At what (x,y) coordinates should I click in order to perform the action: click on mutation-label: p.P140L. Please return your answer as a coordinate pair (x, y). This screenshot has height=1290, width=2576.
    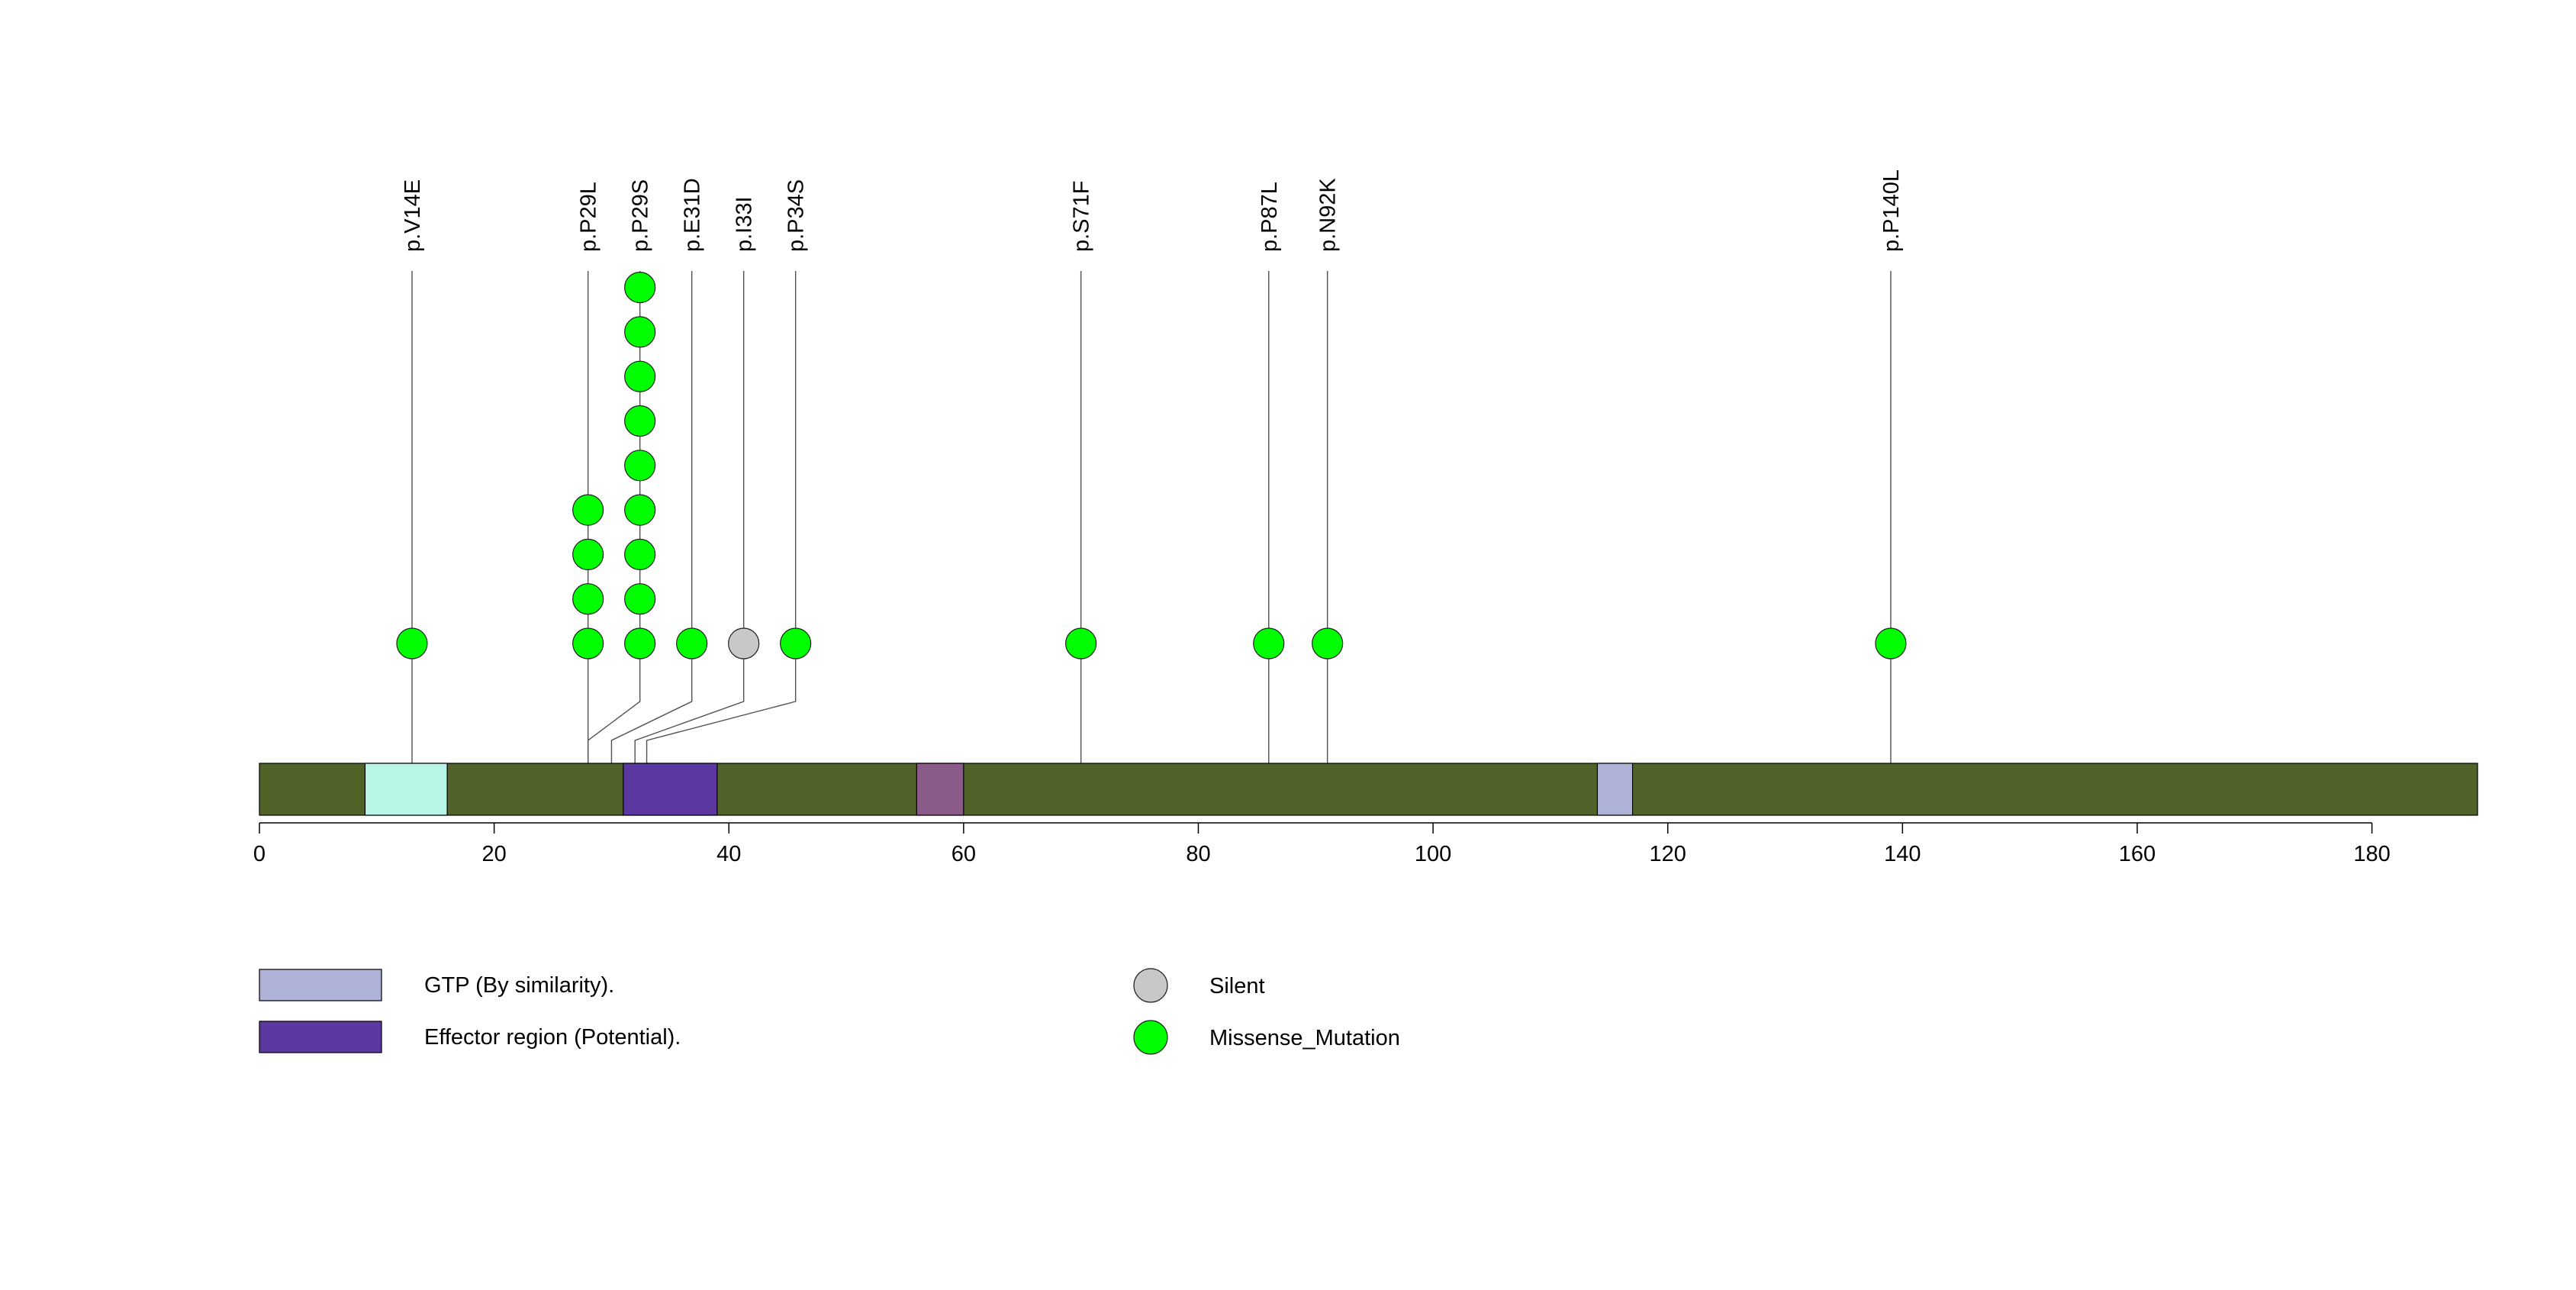
    Looking at the image, I should click on (1891, 210).